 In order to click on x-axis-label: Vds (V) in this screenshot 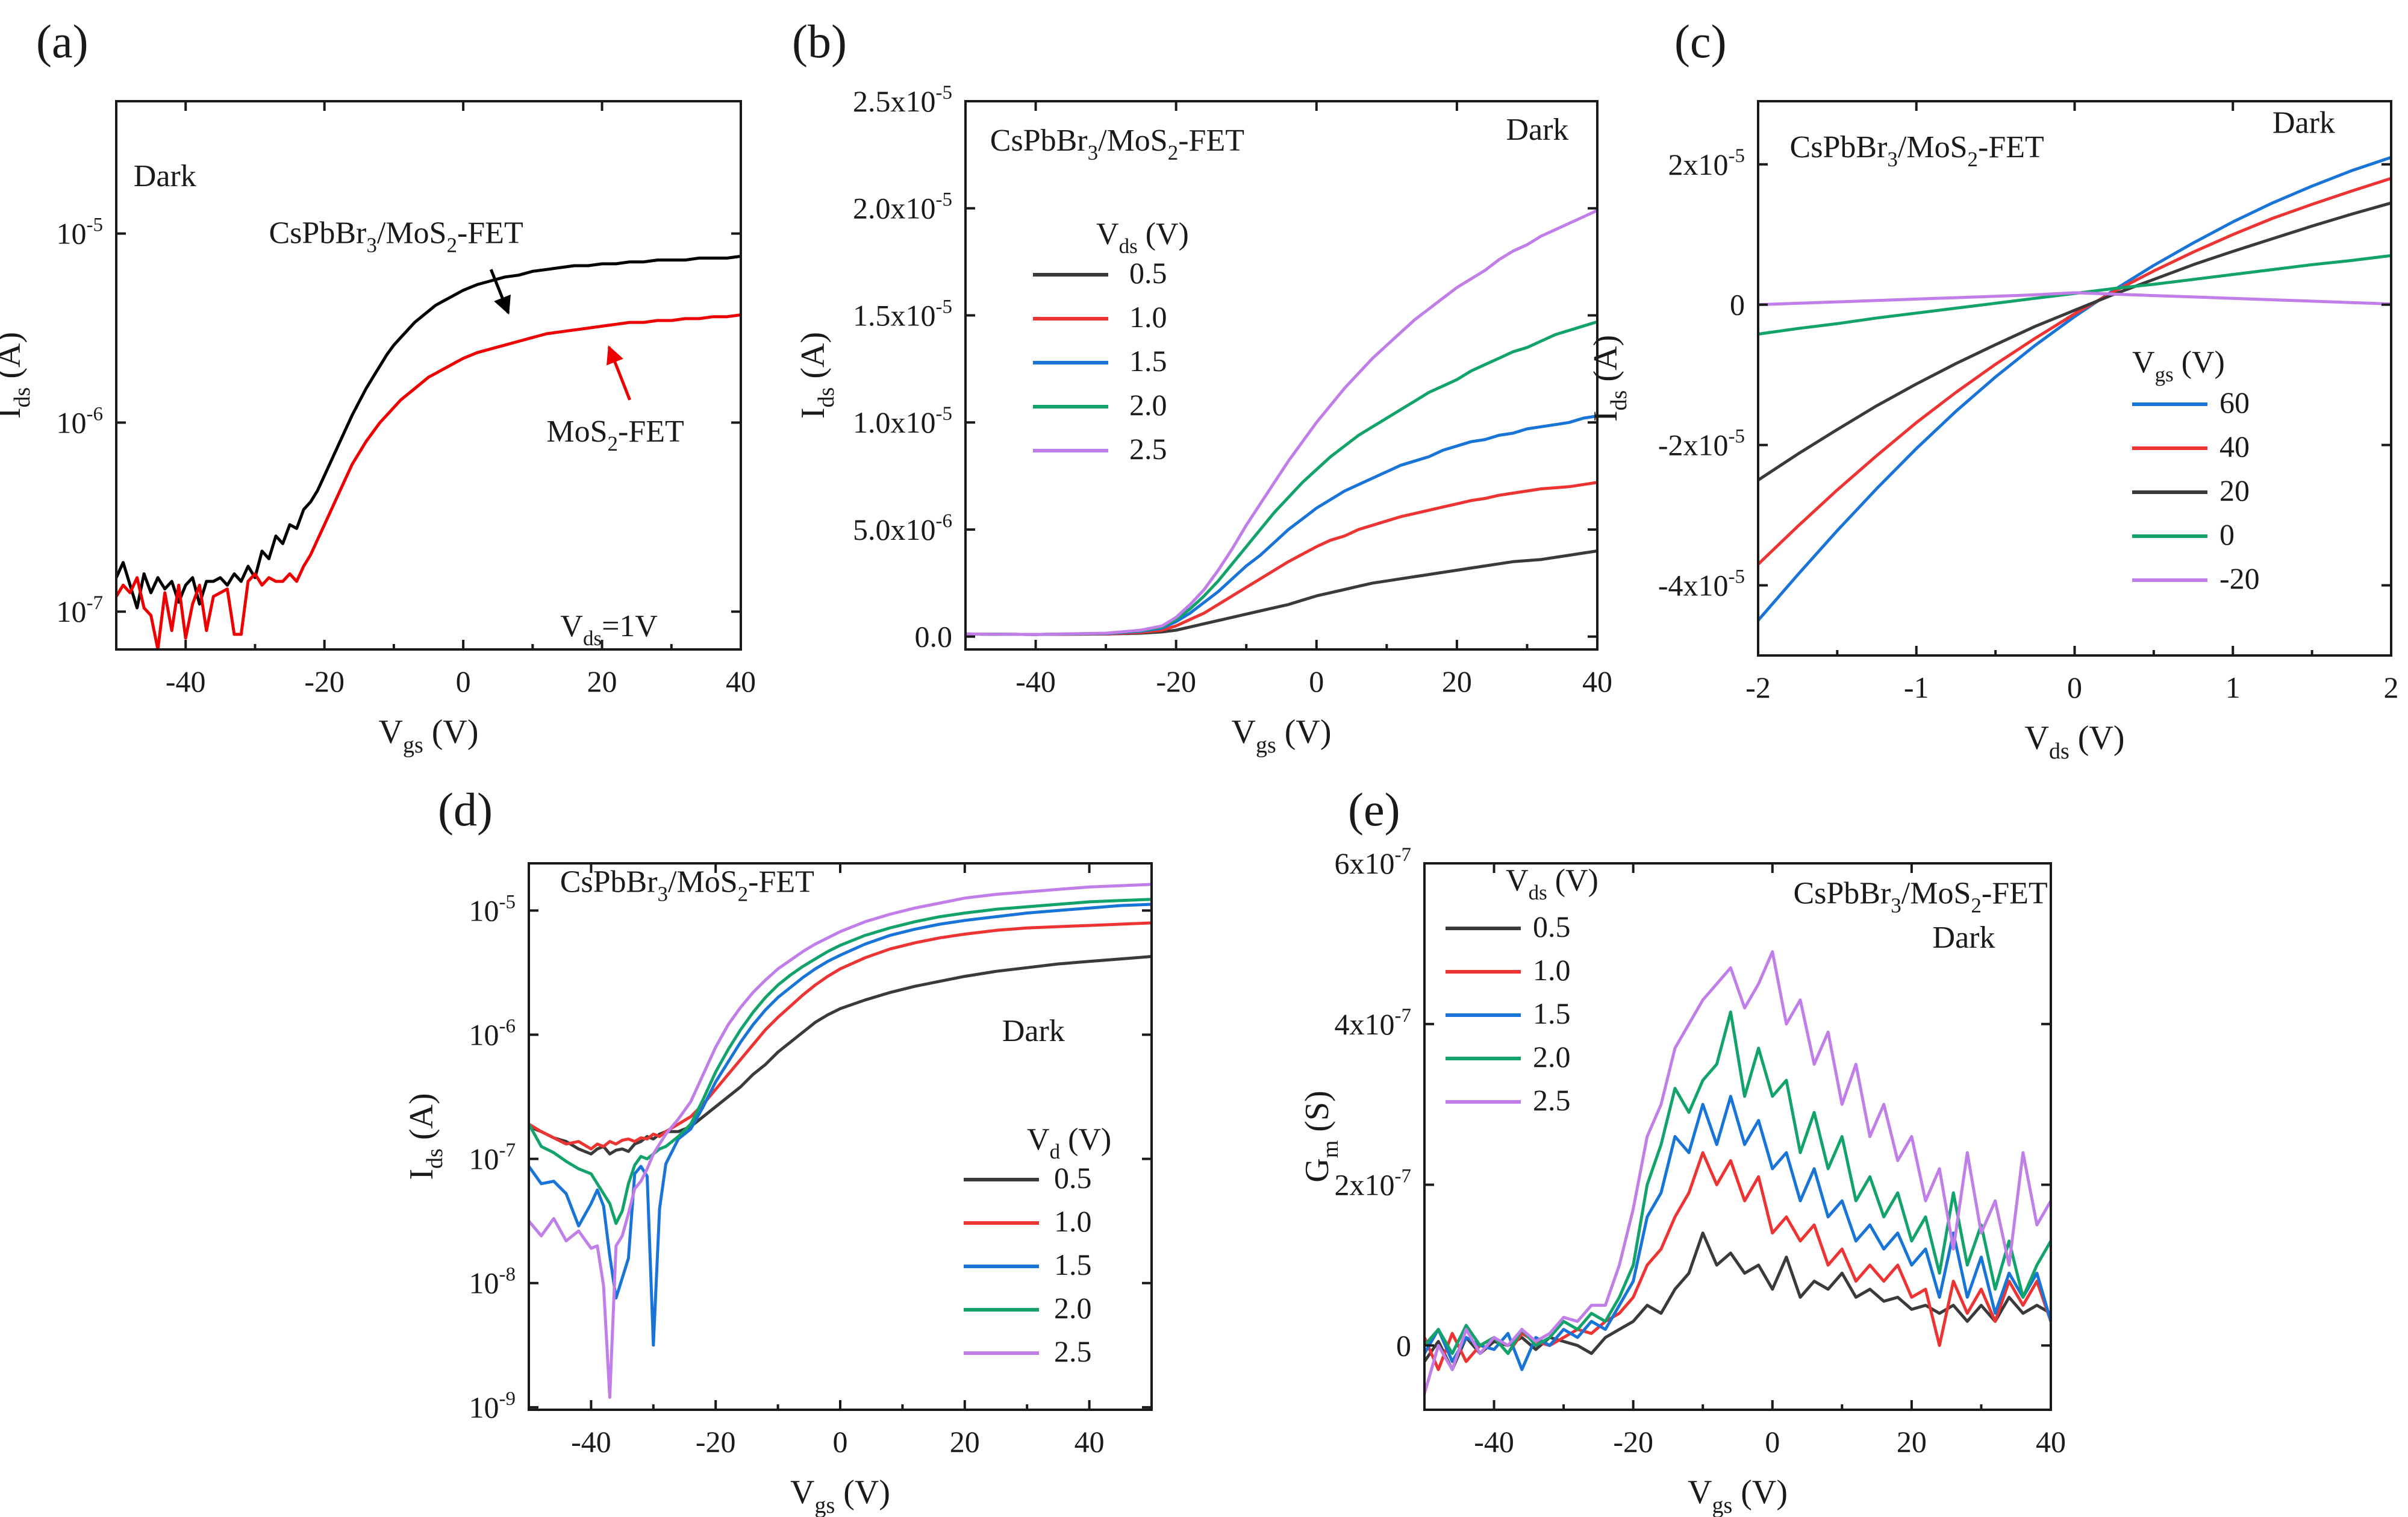, I will do `click(2075, 741)`.